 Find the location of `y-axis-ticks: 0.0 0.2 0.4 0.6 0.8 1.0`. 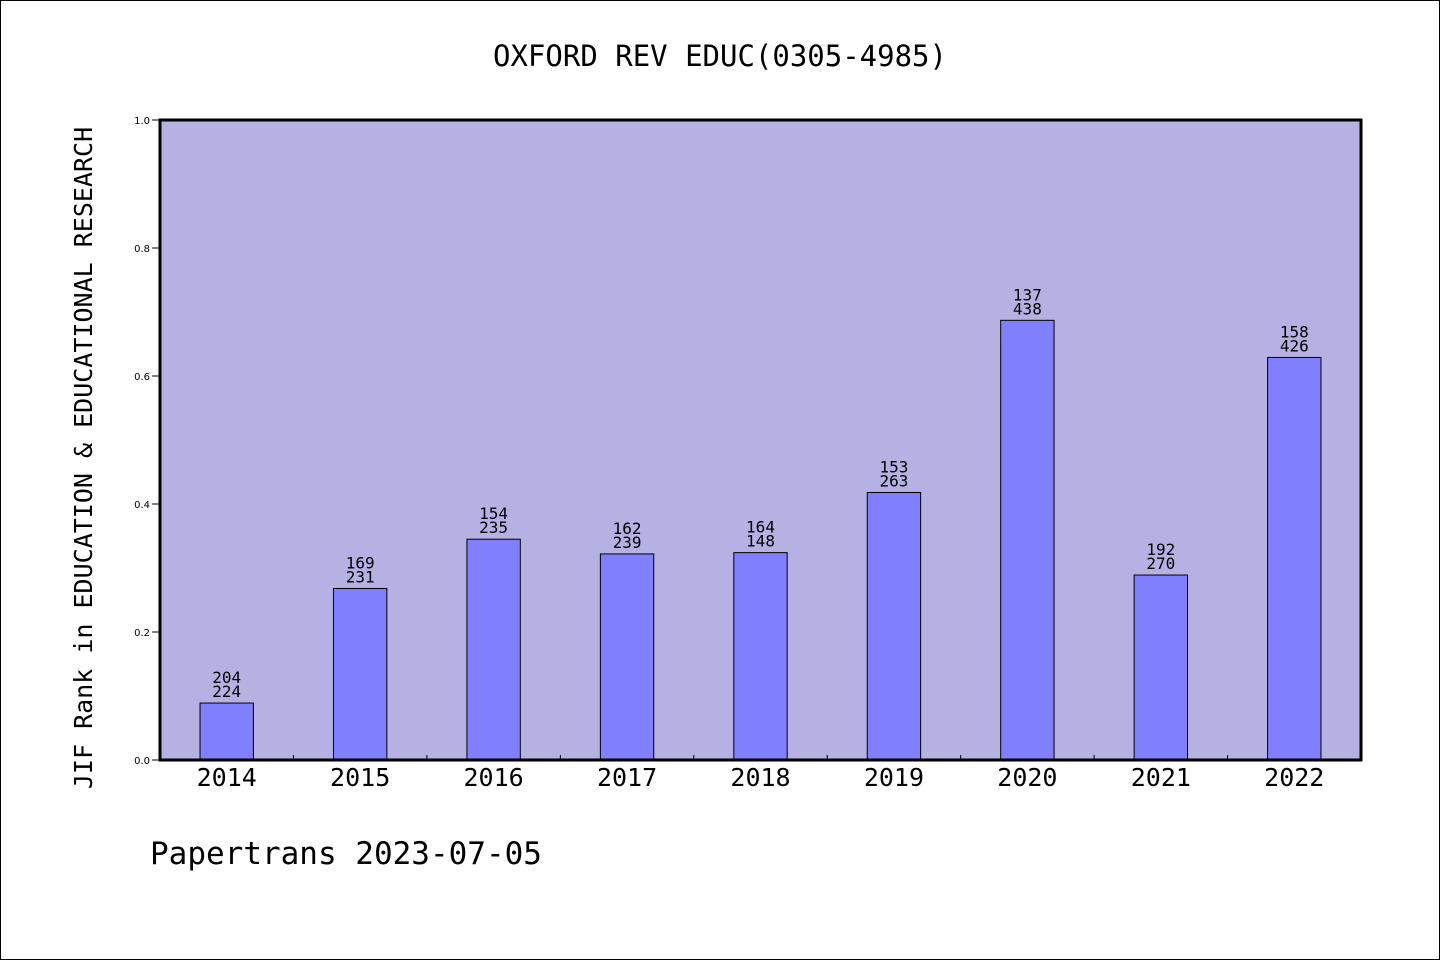

y-axis-ticks: 0.0 0.2 0.4 0.6 0.8 1.0 is located at coordinates (147, 441).